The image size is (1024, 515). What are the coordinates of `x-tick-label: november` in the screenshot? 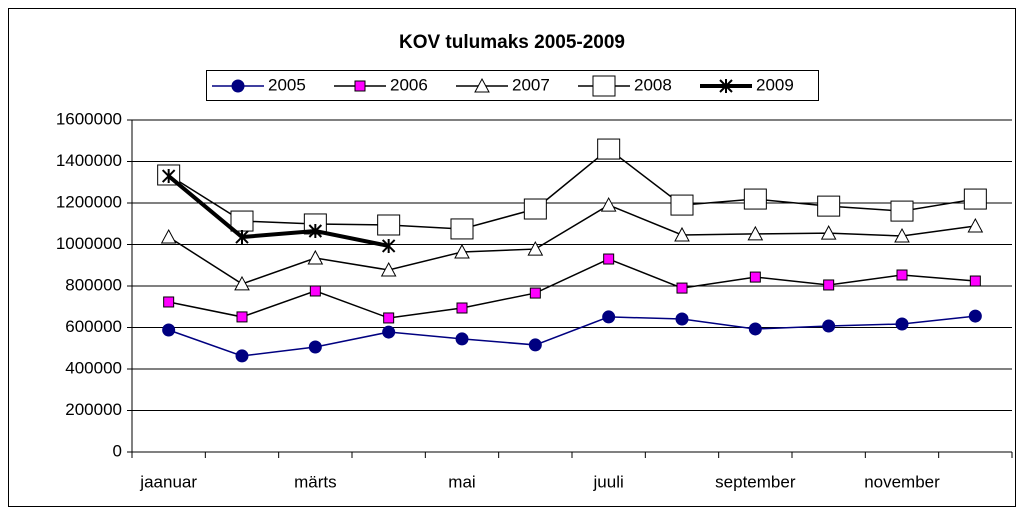 It's located at (902, 481).